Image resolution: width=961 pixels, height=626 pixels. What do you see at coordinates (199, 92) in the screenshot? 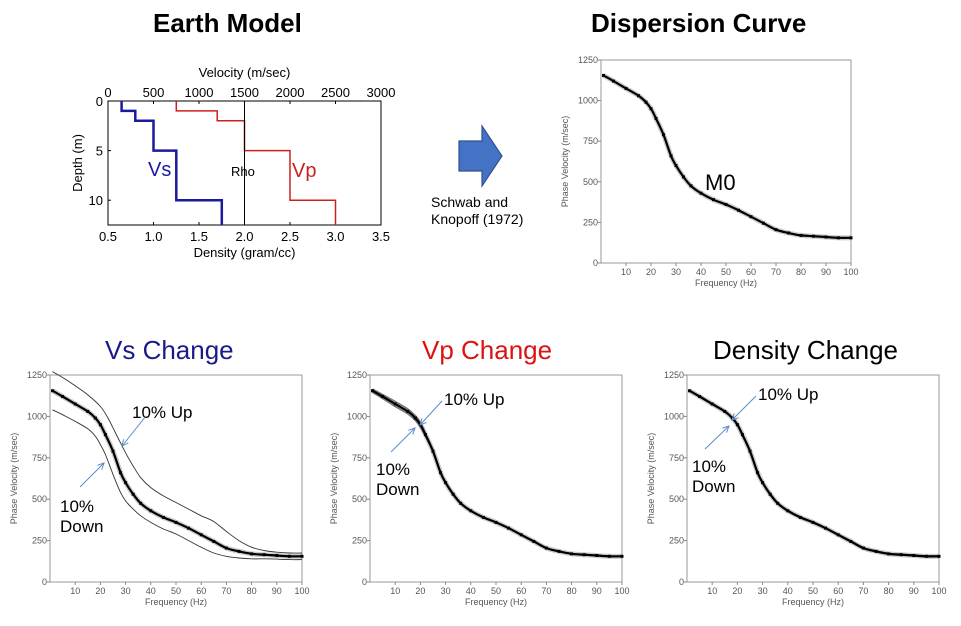
I see `velocity-tick-label: 1000` at bounding box center [199, 92].